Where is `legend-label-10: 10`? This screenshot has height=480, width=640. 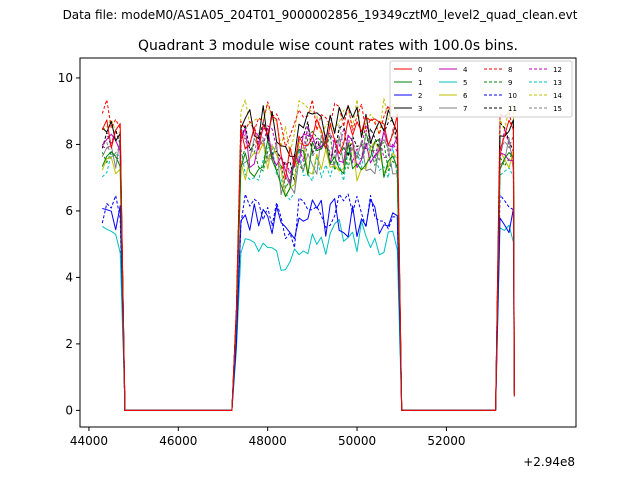 legend-label-10: 10 is located at coordinates (512, 96).